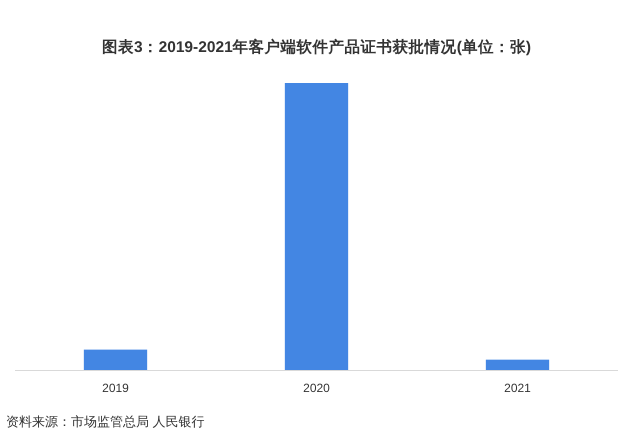 The width and height of the screenshot is (633, 443). Describe the element at coordinates (316, 388) in the screenshot. I see `x-tick-label: 2020` at that location.